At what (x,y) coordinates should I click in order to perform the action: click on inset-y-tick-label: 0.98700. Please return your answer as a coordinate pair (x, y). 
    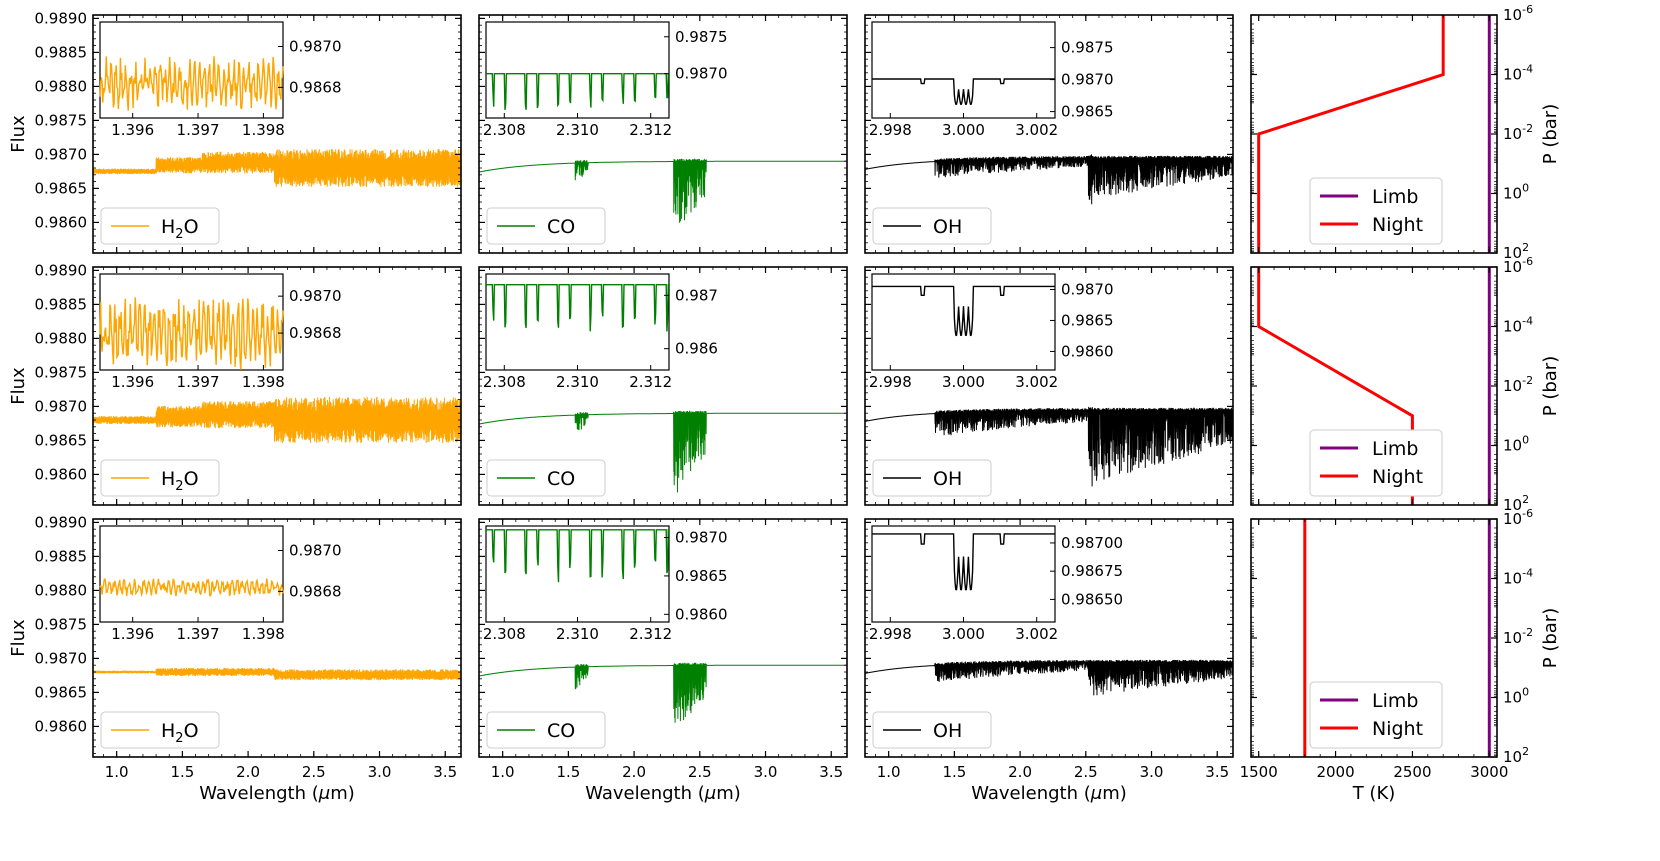
    Looking at the image, I should click on (1092, 543).